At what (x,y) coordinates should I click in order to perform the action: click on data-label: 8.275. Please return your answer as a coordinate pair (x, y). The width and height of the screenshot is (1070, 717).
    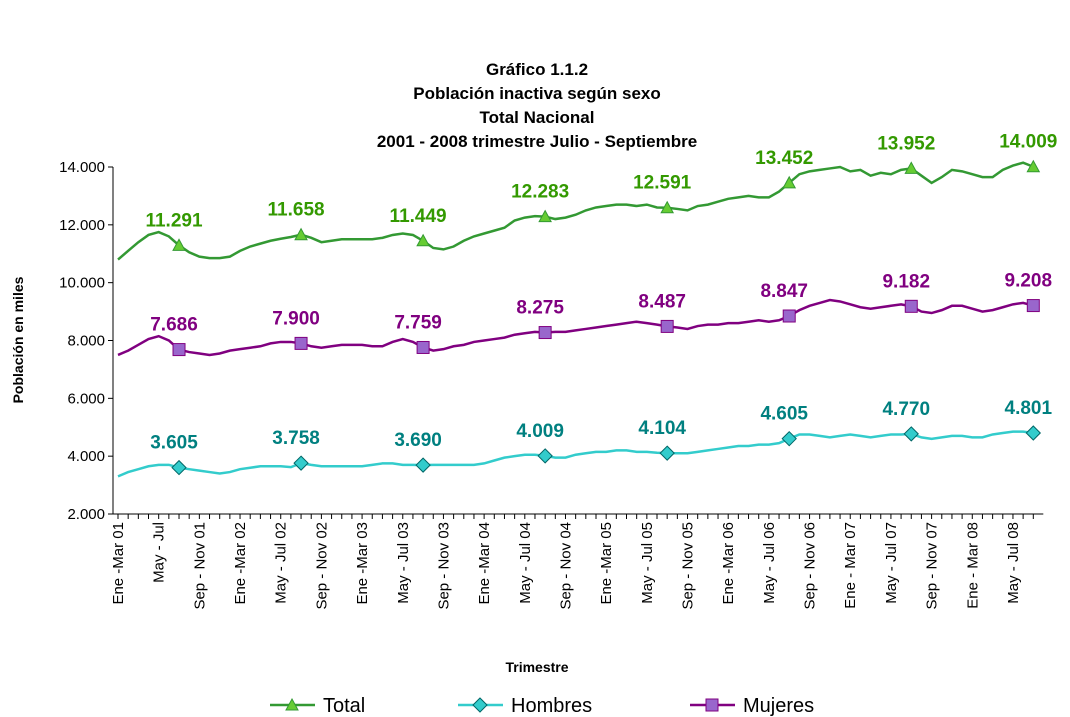
    Looking at the image, I should click on (540, 308).